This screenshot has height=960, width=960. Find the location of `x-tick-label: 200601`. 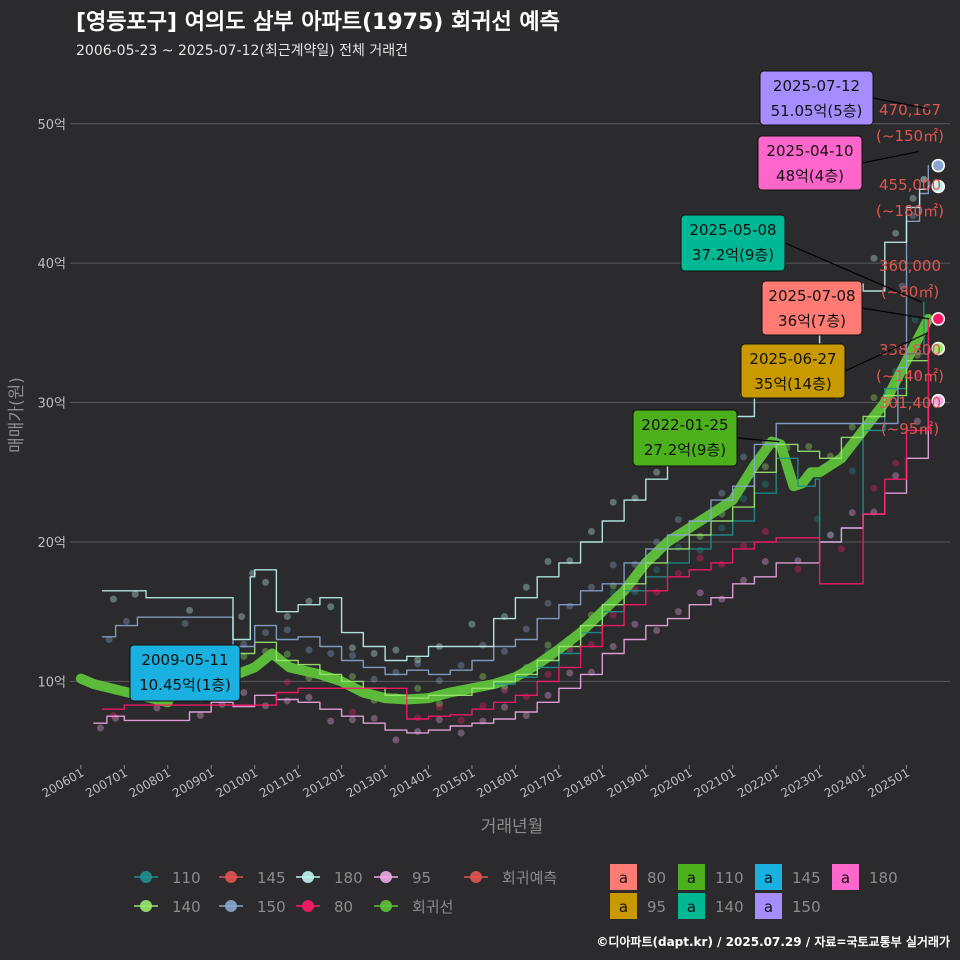

x-tick-label: 200601 is located at coordinates (63, 782).